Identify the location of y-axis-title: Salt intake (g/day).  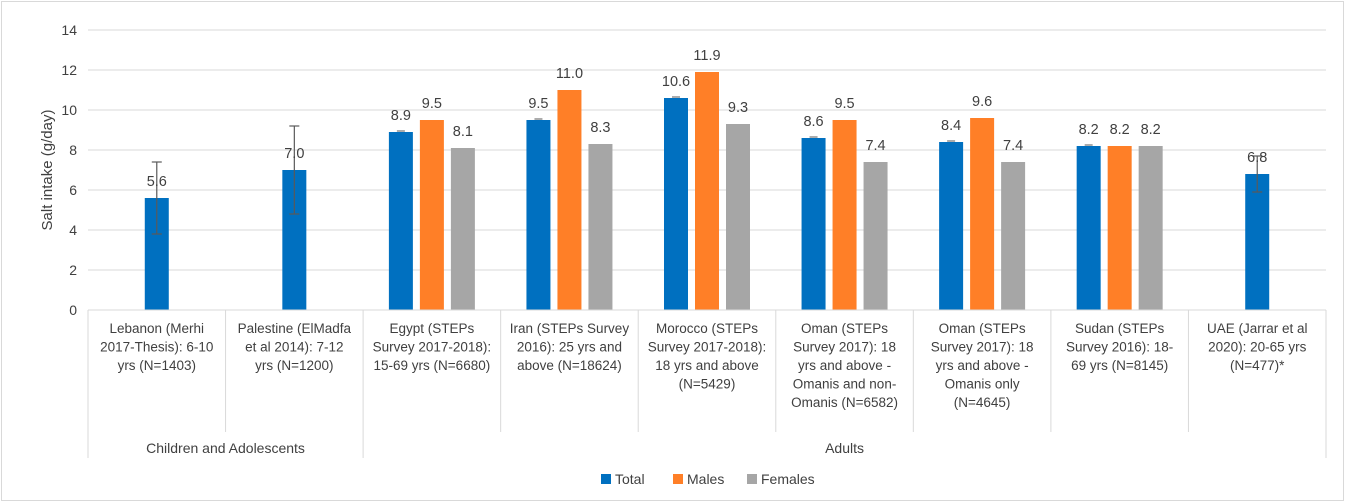
(47, 170).